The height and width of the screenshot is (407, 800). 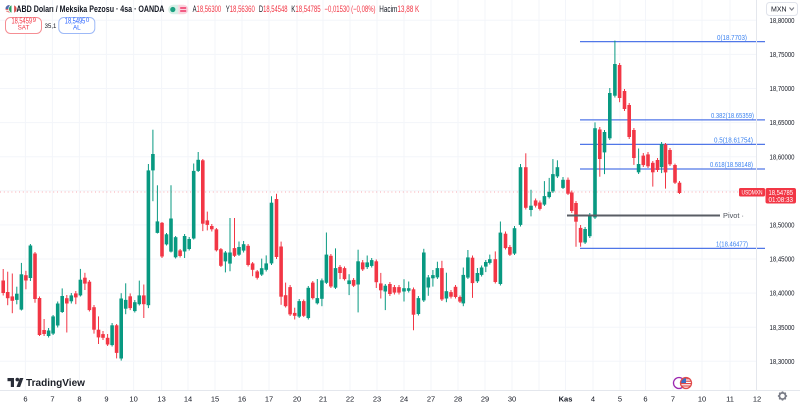 I want to click on svg-text: TradingView, so click(x=56, y=383).